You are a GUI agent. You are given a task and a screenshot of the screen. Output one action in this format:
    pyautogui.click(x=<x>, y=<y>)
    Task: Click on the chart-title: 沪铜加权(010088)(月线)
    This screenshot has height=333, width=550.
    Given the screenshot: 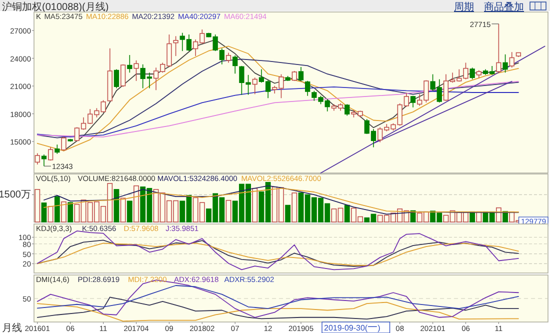 What is the action you would take?
    pyautogui.click(x=55, y=7)
    